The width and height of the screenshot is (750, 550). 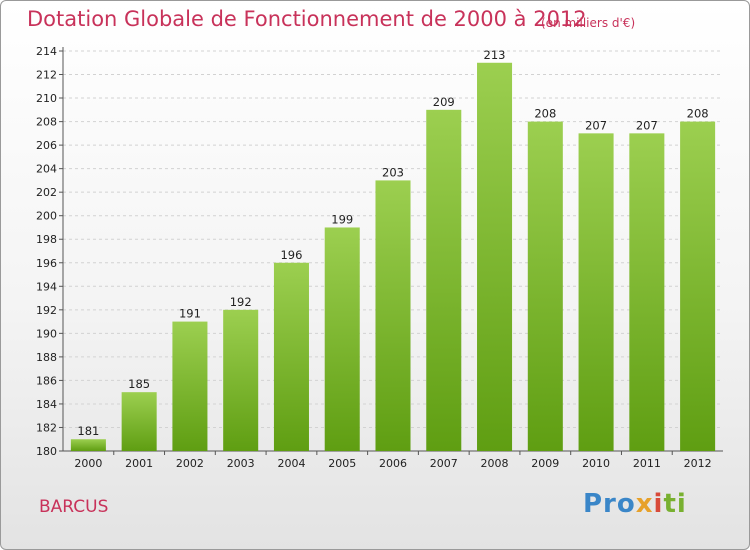 What do you see at coordinates (46, 239) in the screenshot?
I see `y-tick-label: 198` at bounding box center [46, 239].